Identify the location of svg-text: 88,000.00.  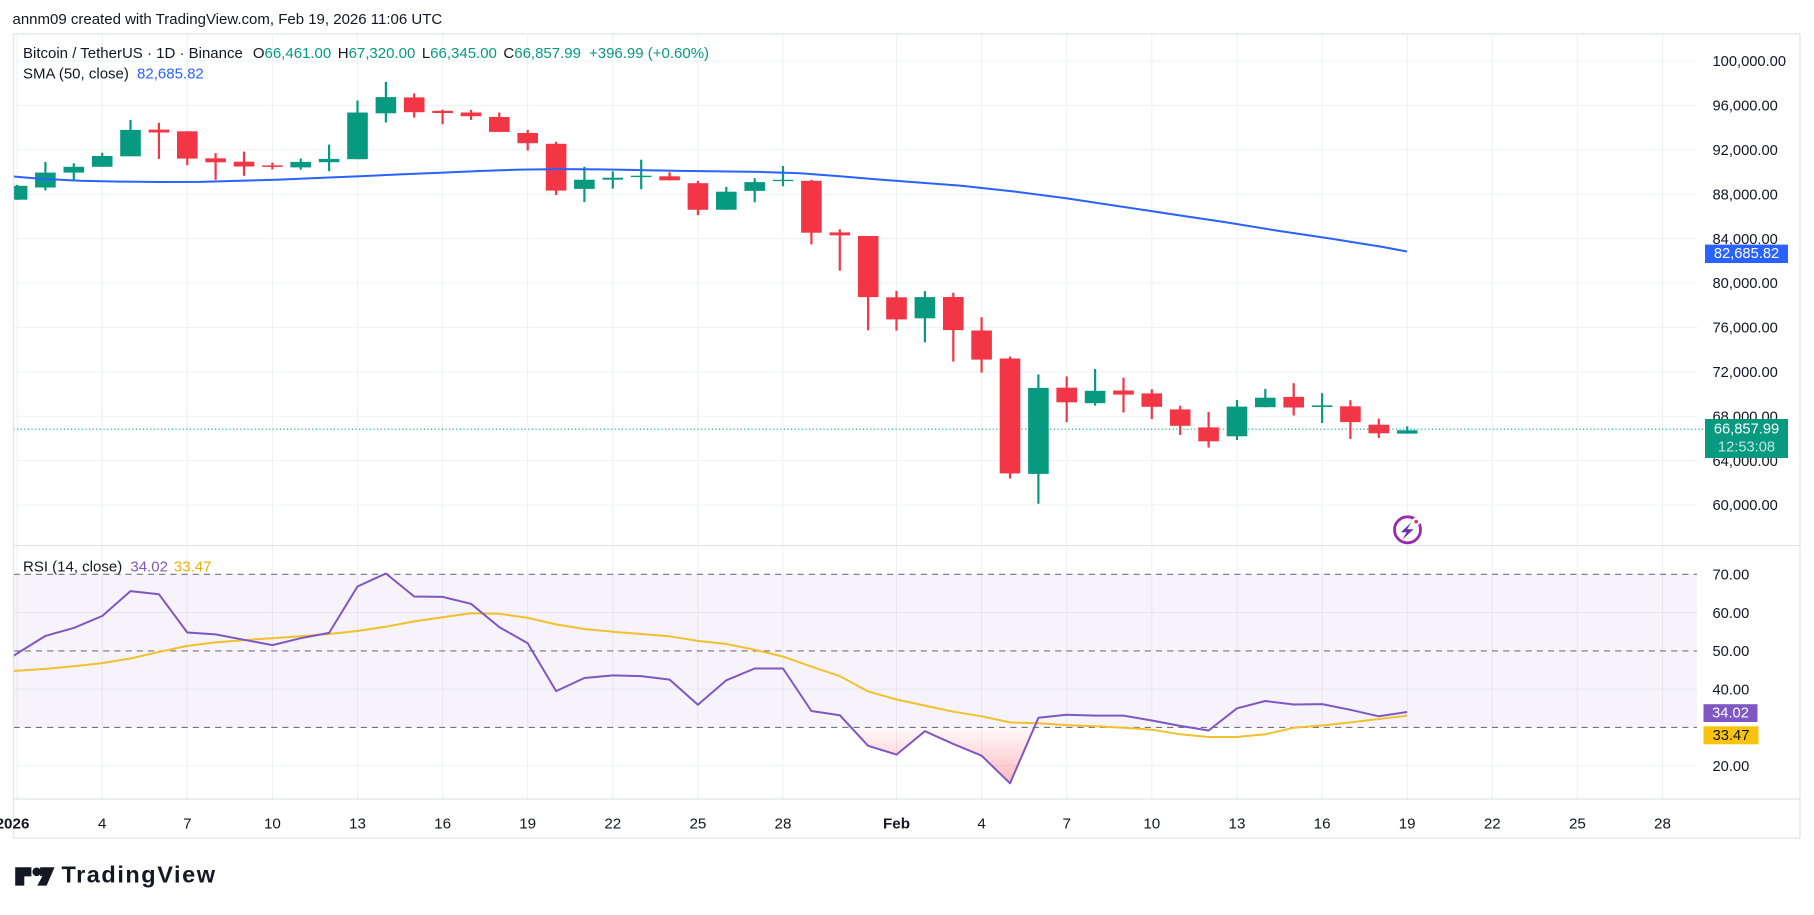
(1745, 195).